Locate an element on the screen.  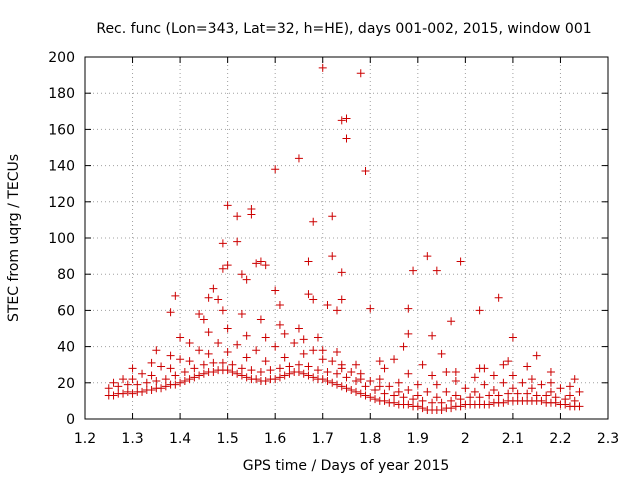
y-tick-label: 160 is located at coordinates (61, 130).